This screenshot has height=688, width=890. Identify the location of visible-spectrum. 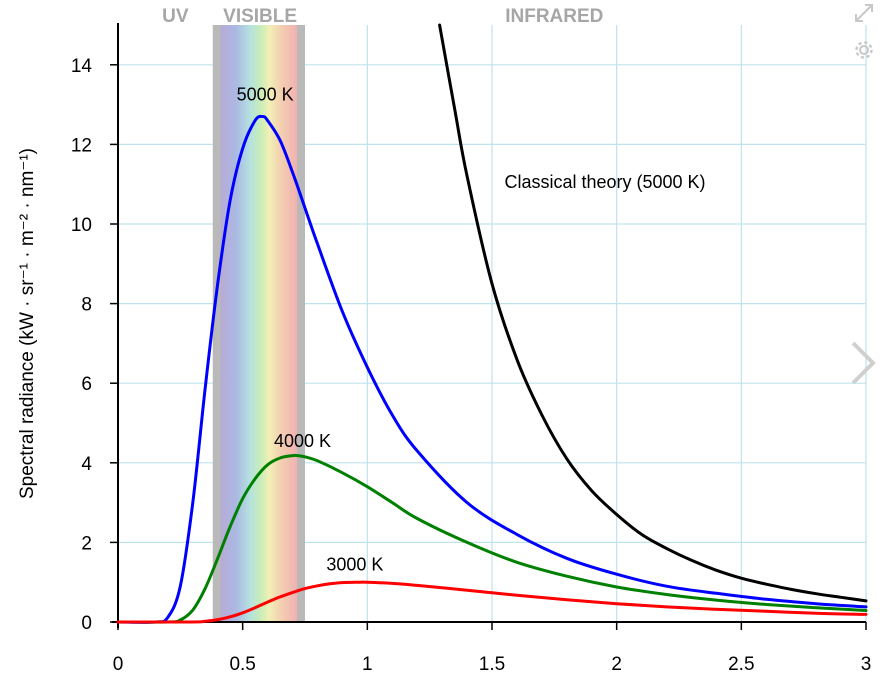
(258, 323).